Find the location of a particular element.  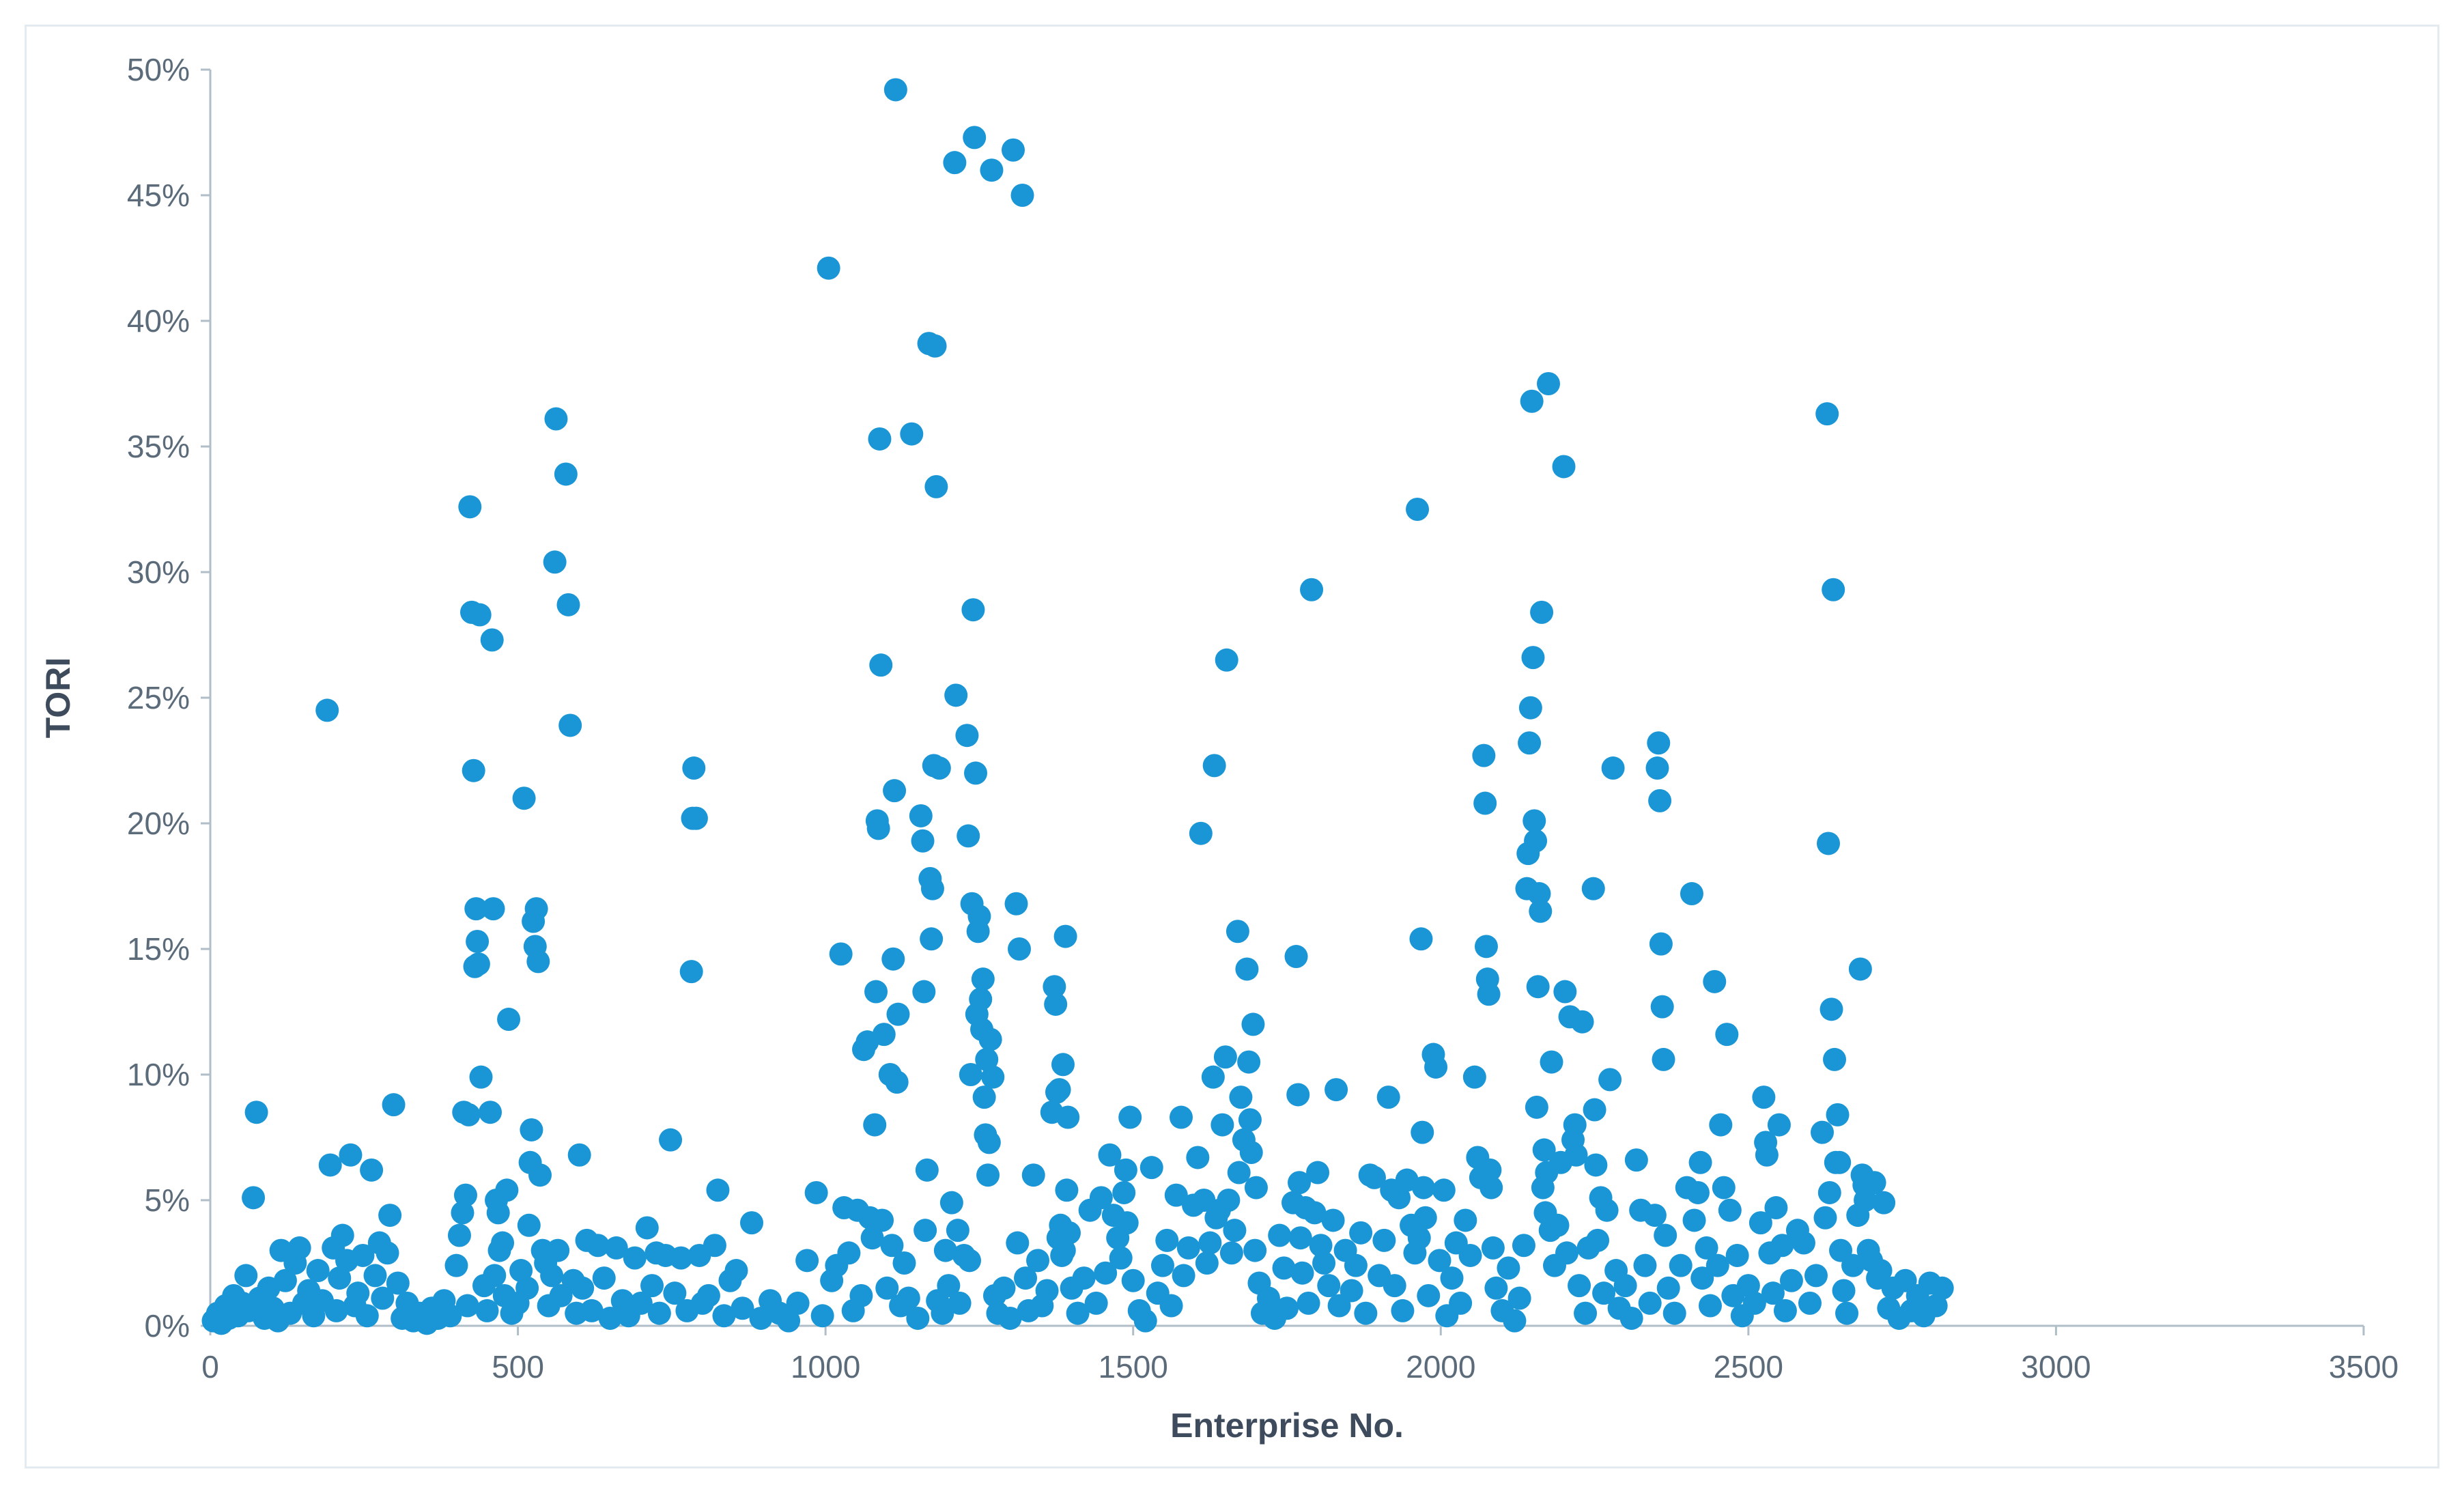

y-tick-label: 0% is located at coordinates (167, 1326).